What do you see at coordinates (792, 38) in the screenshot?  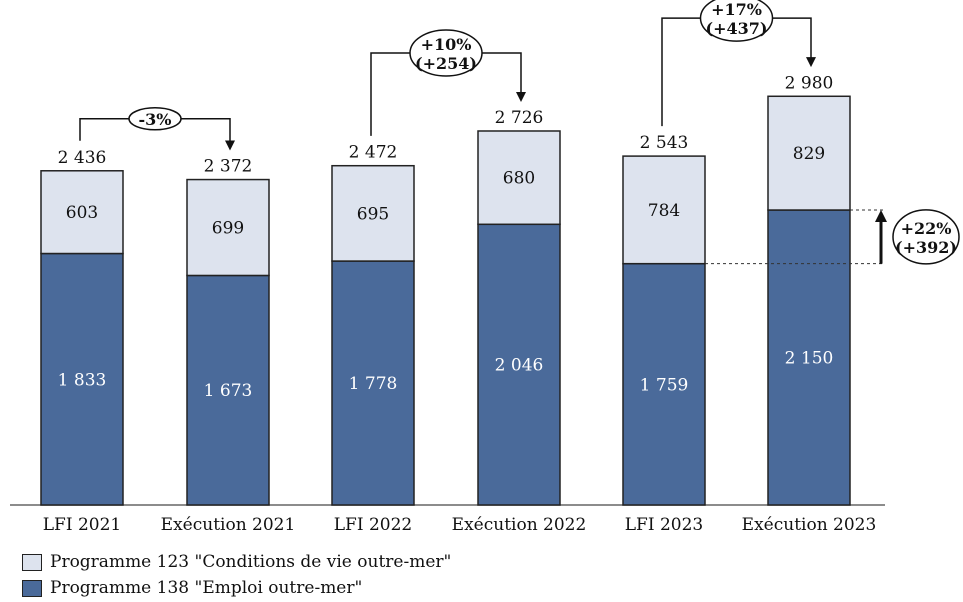 I see `change-annotation-3-connector-right` at bounding box center [792, 38].